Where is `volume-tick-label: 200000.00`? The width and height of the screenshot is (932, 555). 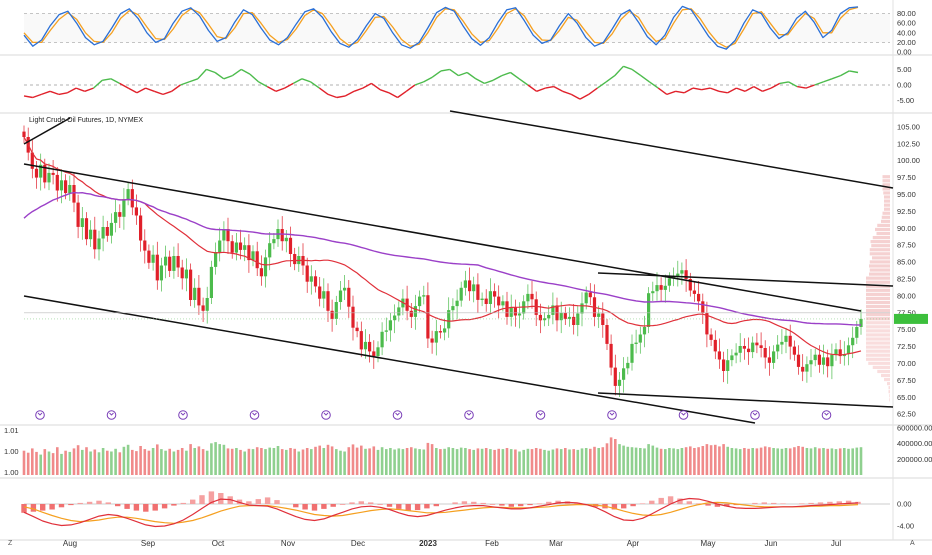 volume-tick-label: 200000.00 is located at coordinates (914, 459).